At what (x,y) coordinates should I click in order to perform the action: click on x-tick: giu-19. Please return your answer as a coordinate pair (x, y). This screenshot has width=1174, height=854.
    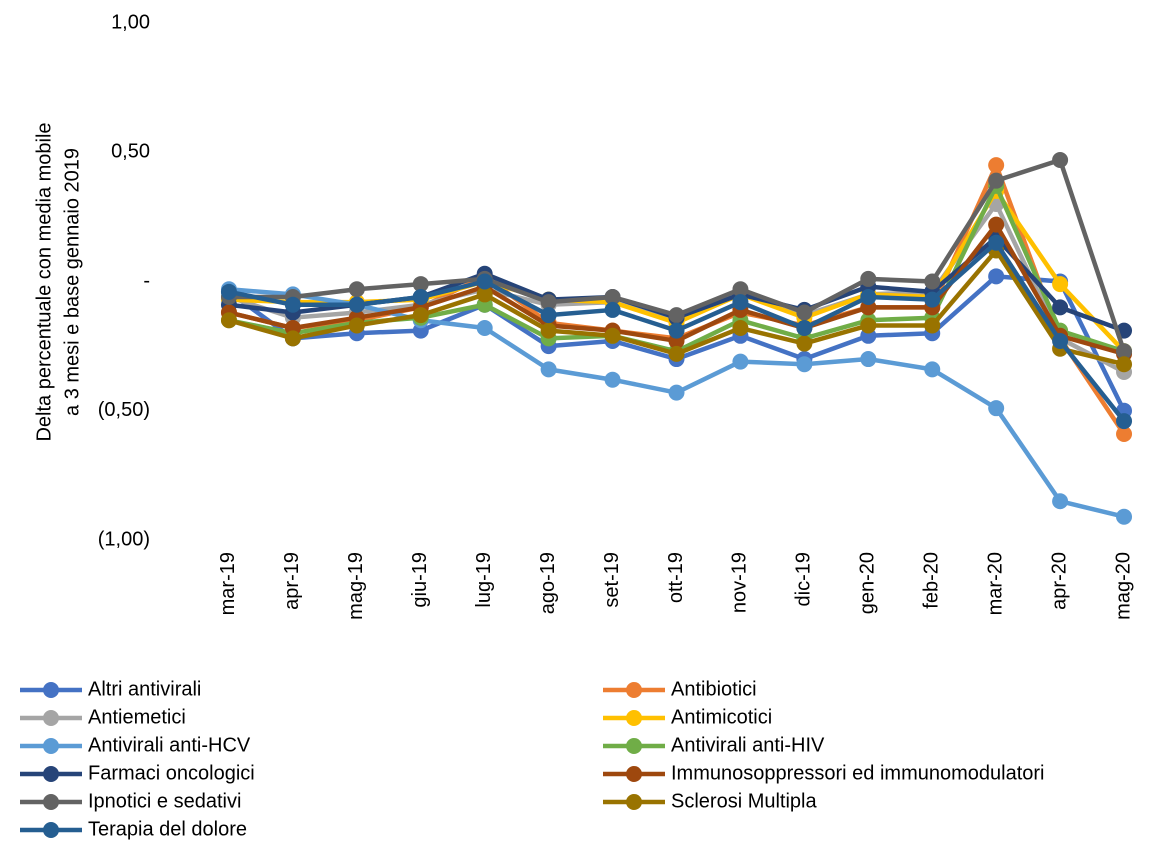
    Looking at the image, I should click on (420, 580).